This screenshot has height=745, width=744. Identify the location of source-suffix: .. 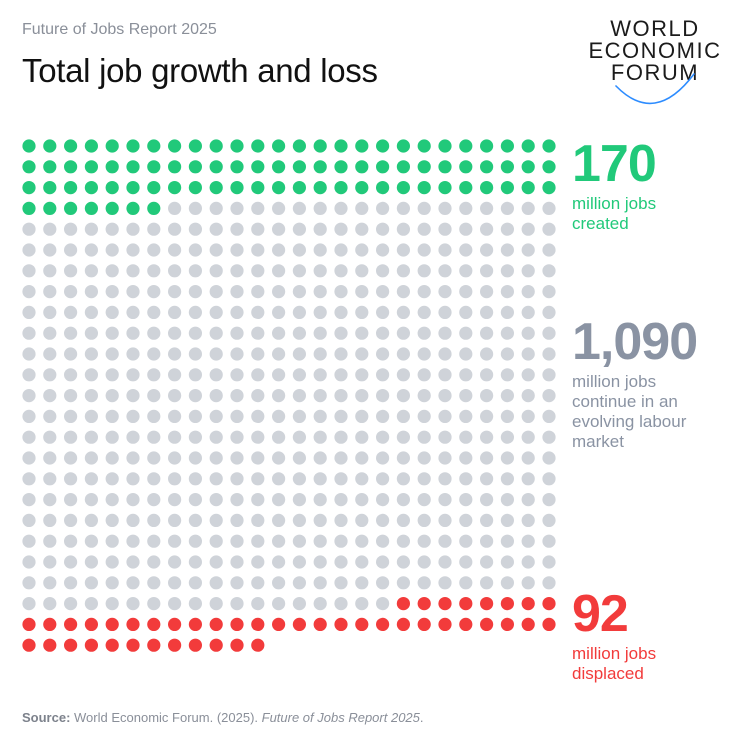
(421, 717).